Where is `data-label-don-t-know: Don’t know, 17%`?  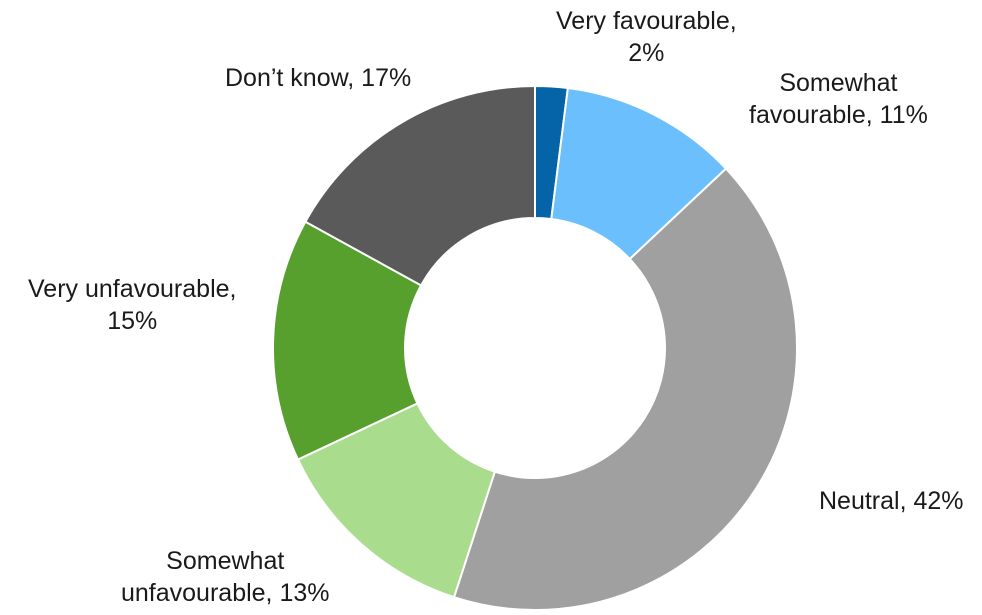 data-label-don-t-know: Don’t know, 17% is located at coordinates (318, 78).